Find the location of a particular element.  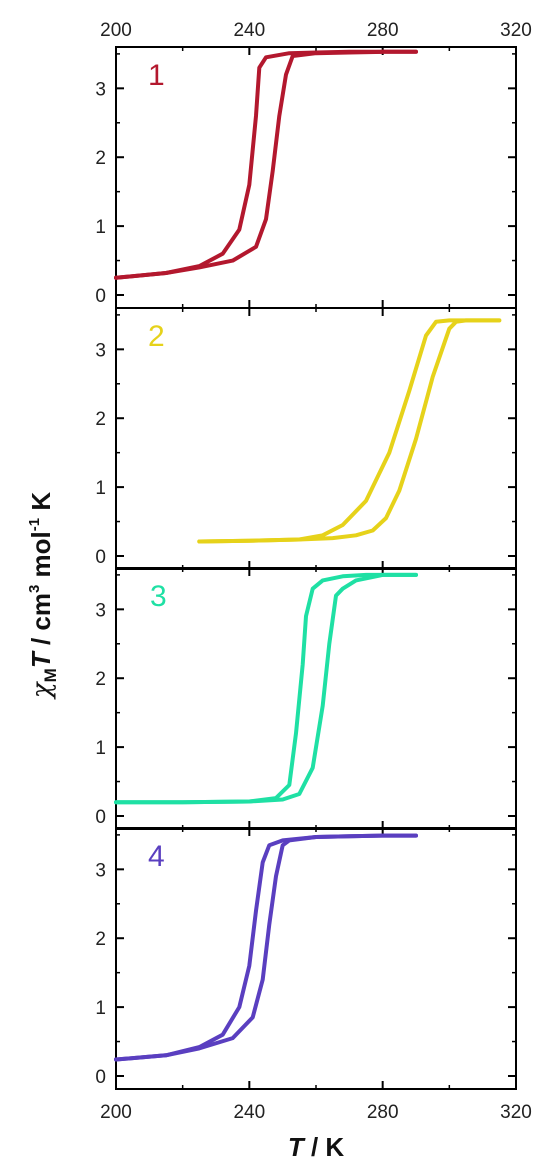

y-axis-title: χMT / cm3 mol-1 K is located at coordinates (43, 596).